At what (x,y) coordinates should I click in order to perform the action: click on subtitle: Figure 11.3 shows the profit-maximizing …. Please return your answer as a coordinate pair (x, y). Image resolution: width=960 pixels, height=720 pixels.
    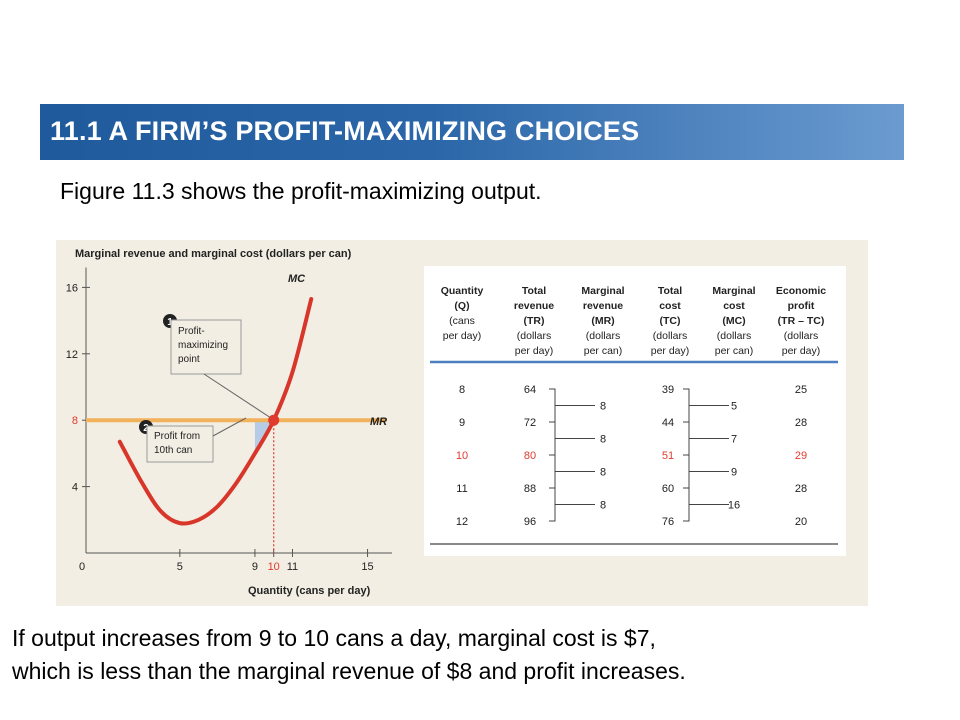
    Looking at the image, I should click on (301, 191).